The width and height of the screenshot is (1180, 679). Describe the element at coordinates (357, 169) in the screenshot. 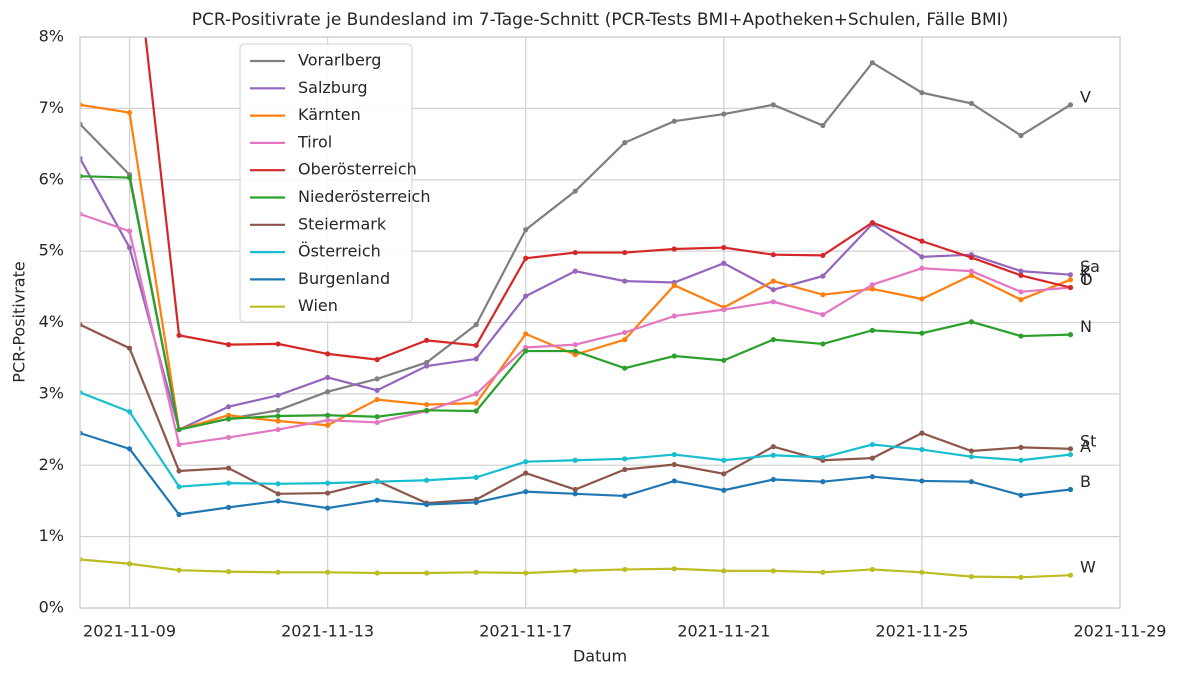

I see `legend-label: Oberösterreich` at that location.